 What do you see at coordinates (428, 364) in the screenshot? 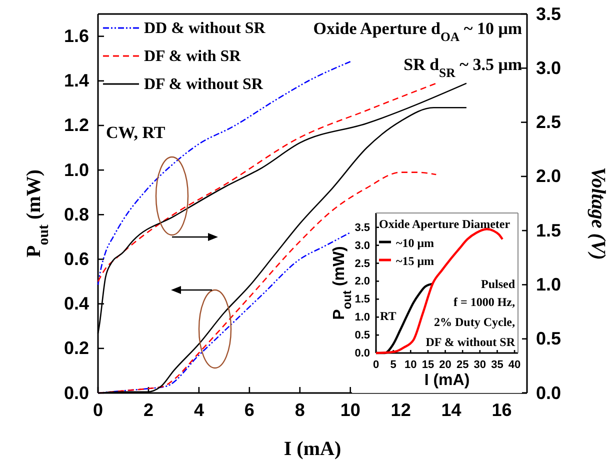
I see `x-tick-label: 15` at bounding box center [428, 364].